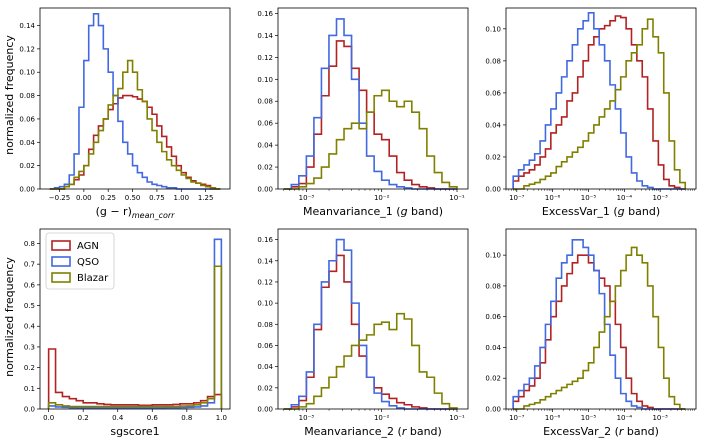 This screenshot has width=703, height=441. Describe the element at coordinates (30, 285) in the screenshot. I see `y-tick-label: 0.6` at that location.